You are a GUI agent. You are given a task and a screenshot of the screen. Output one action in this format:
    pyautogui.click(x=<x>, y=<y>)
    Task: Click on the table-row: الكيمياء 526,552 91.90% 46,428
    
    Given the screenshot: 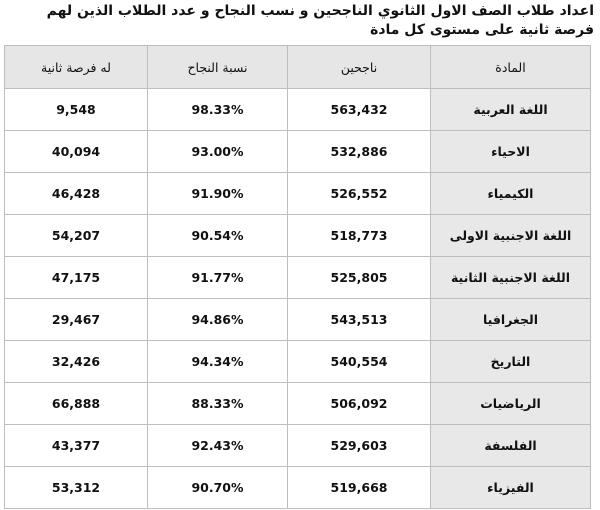 What is the action you would take?
    pyautogui.click(x=297, y=193)
    